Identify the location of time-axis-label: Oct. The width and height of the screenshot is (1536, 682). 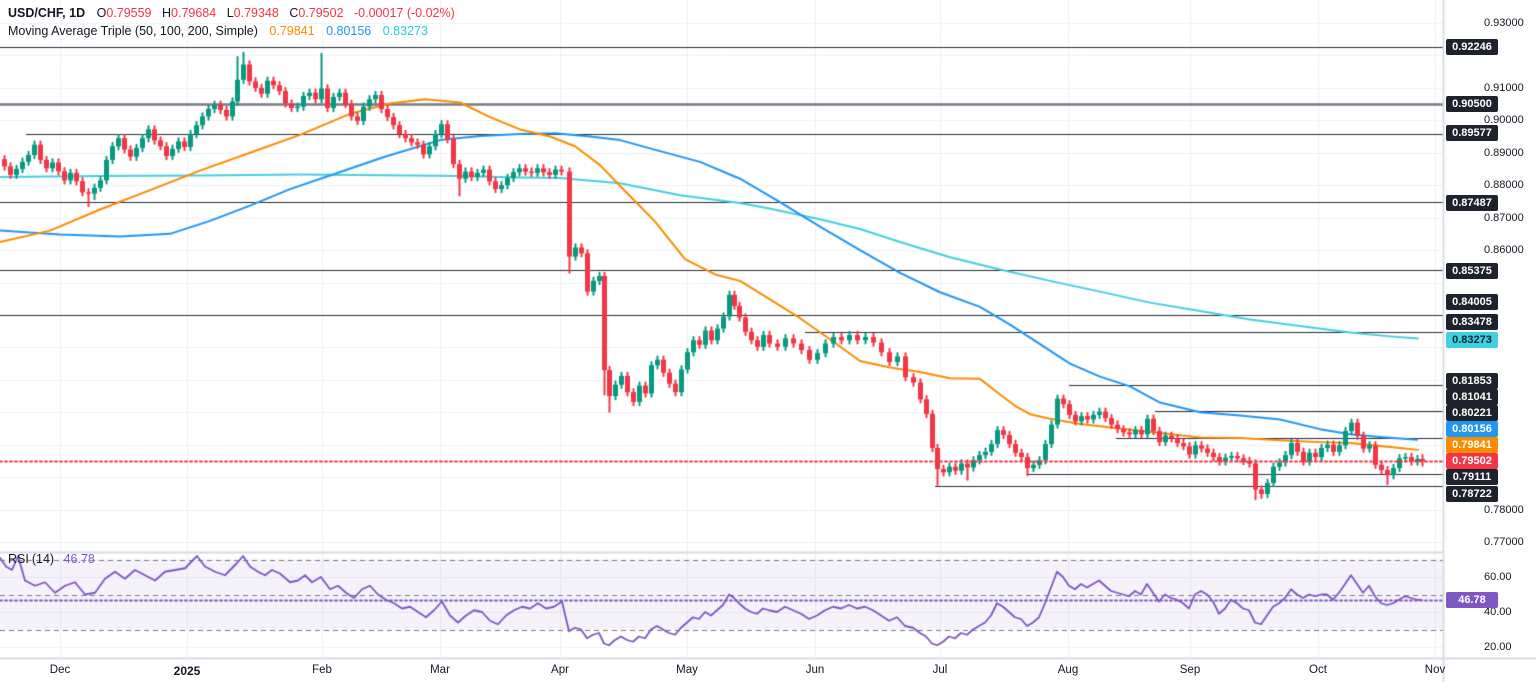
(1318, 670).